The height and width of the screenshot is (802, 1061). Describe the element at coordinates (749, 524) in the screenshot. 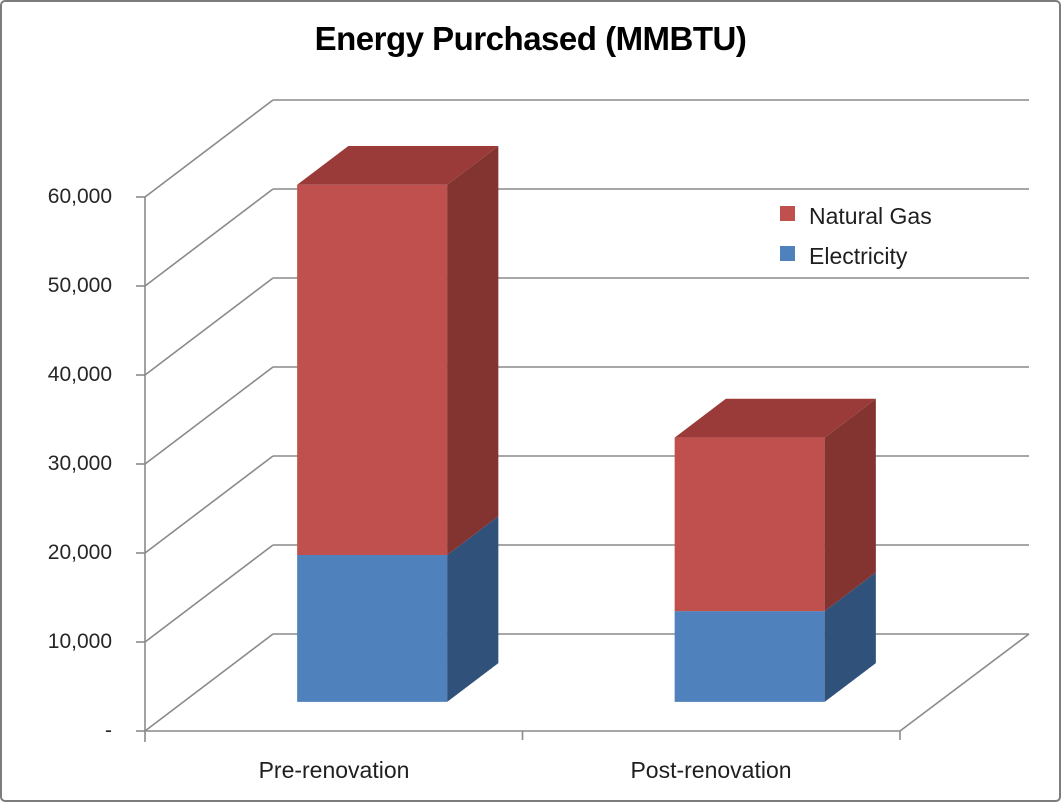

I see `bar-front-post-renovation-natural-gas` at that location.